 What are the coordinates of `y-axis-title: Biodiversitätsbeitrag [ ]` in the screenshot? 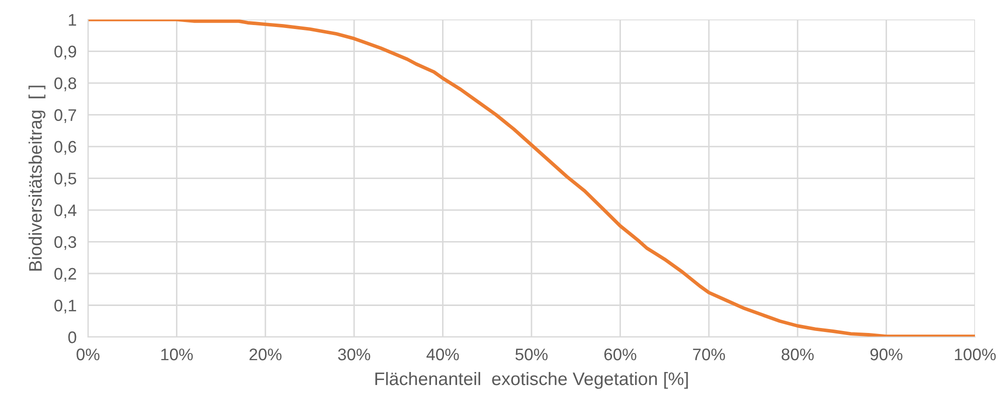 It's located at (37, 178).